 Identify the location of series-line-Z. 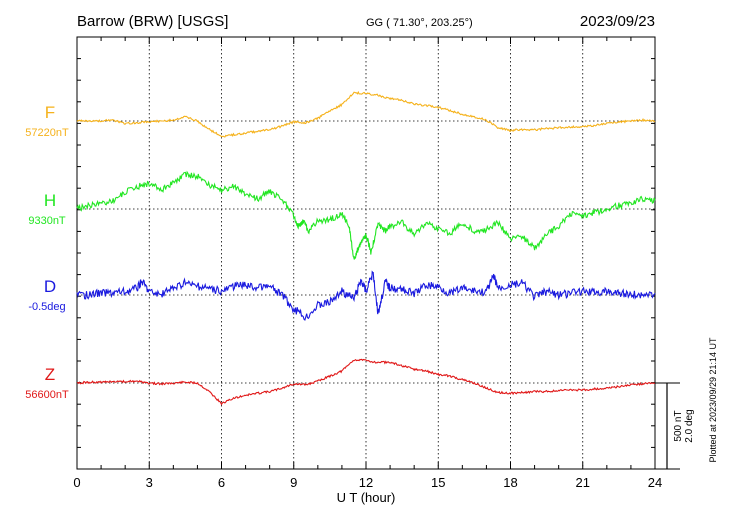
(366, 382).